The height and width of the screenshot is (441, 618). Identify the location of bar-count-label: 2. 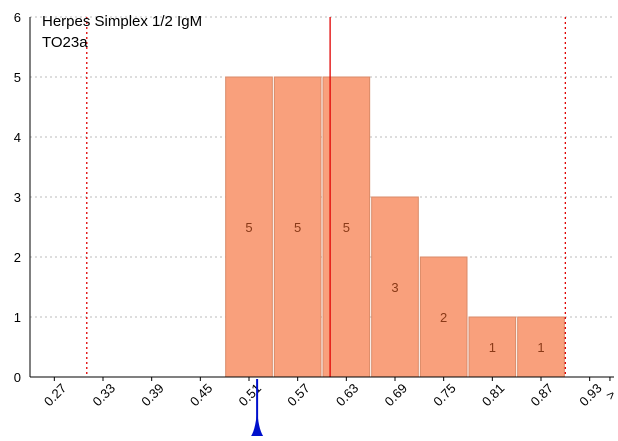
(443, 317).